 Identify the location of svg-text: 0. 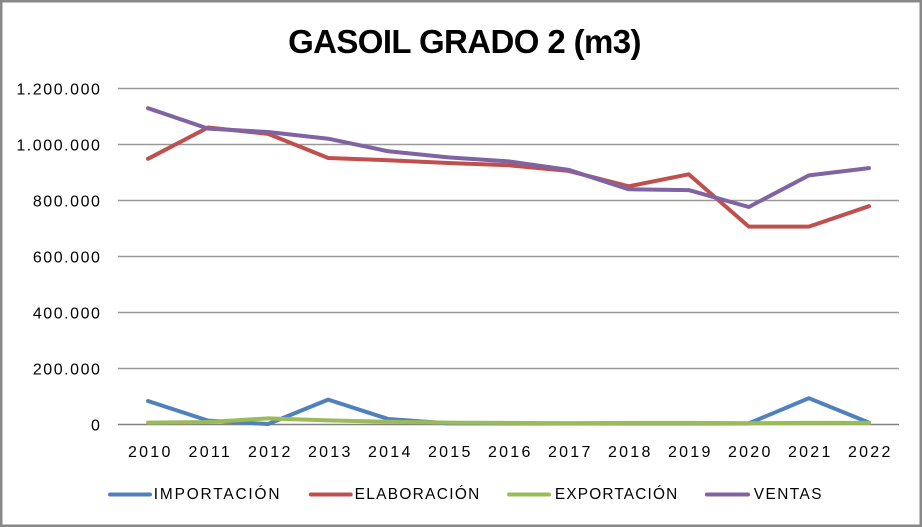
(96, 426).